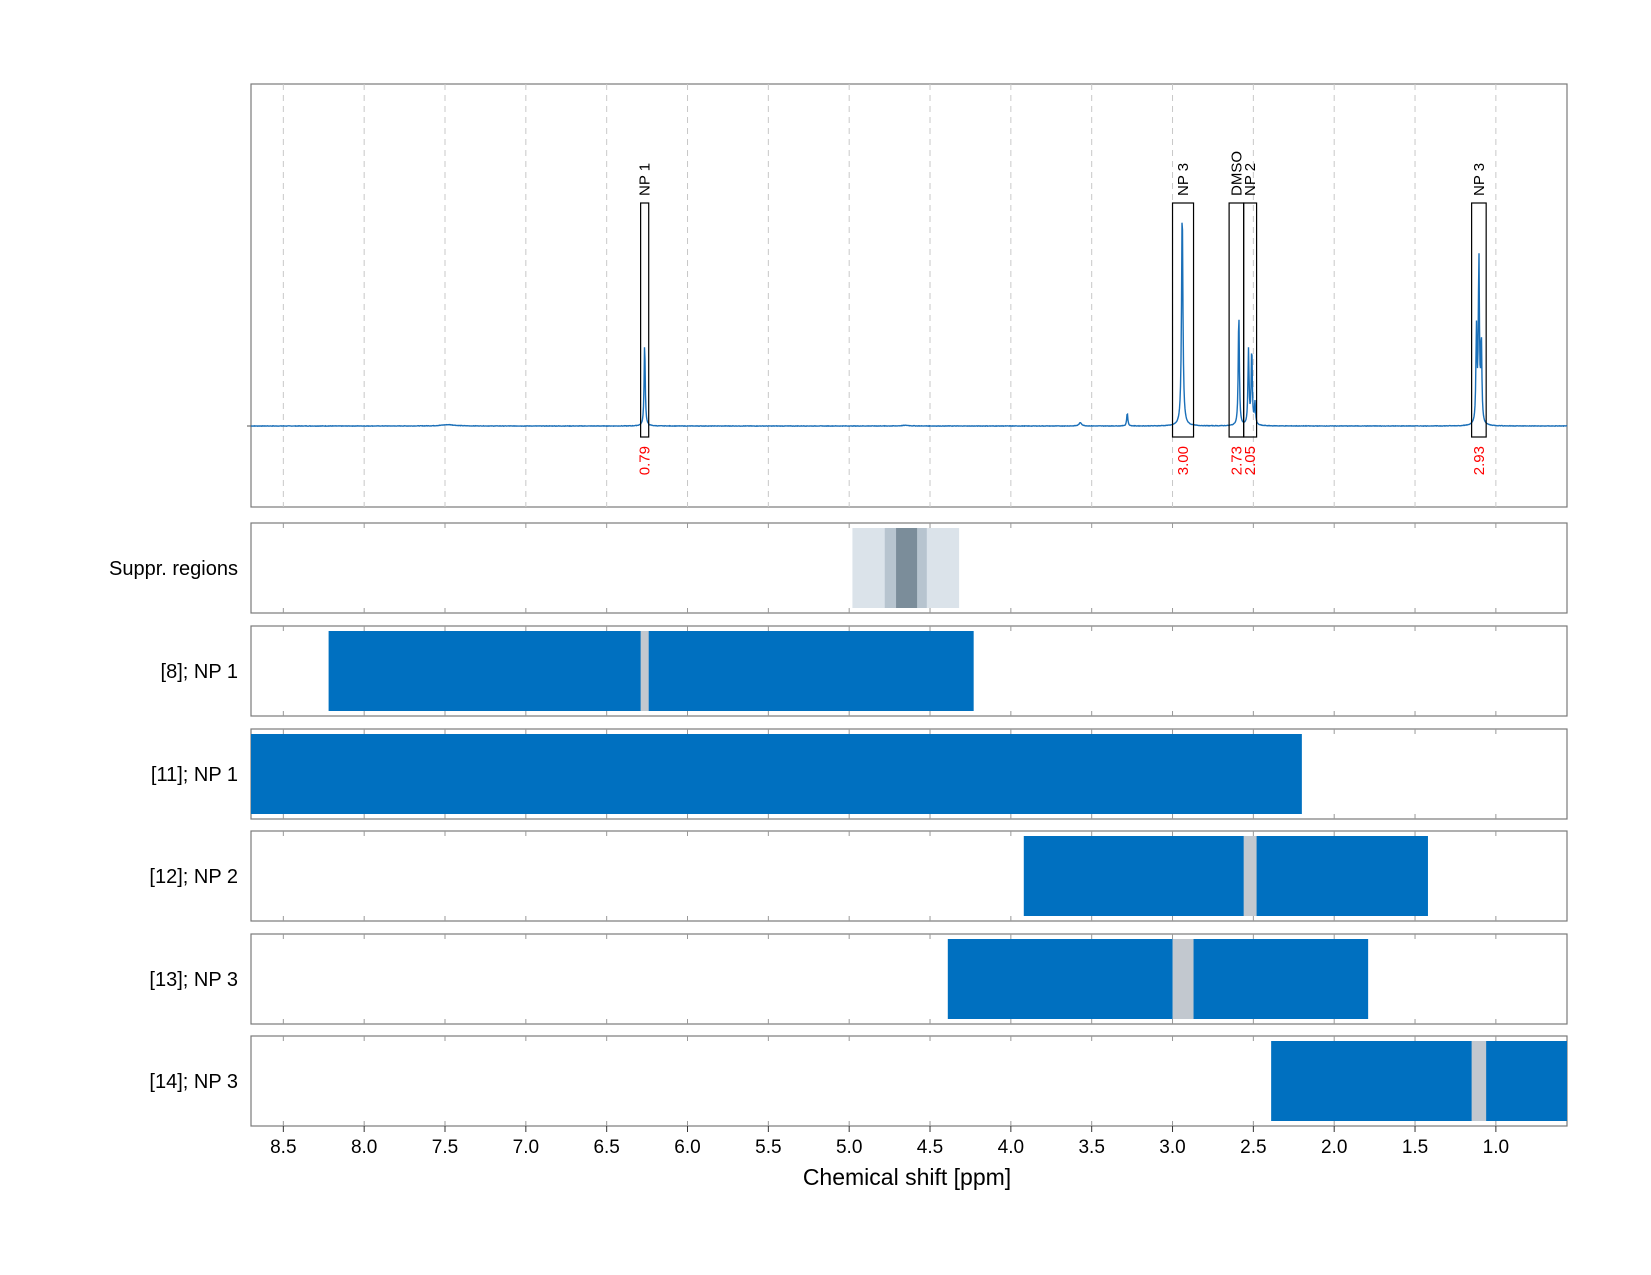  What do you see at coordinates (1172, 1147) in the screenshot?
I see `x-tick-label: 3.0` at bounding box center [1172, 1147].